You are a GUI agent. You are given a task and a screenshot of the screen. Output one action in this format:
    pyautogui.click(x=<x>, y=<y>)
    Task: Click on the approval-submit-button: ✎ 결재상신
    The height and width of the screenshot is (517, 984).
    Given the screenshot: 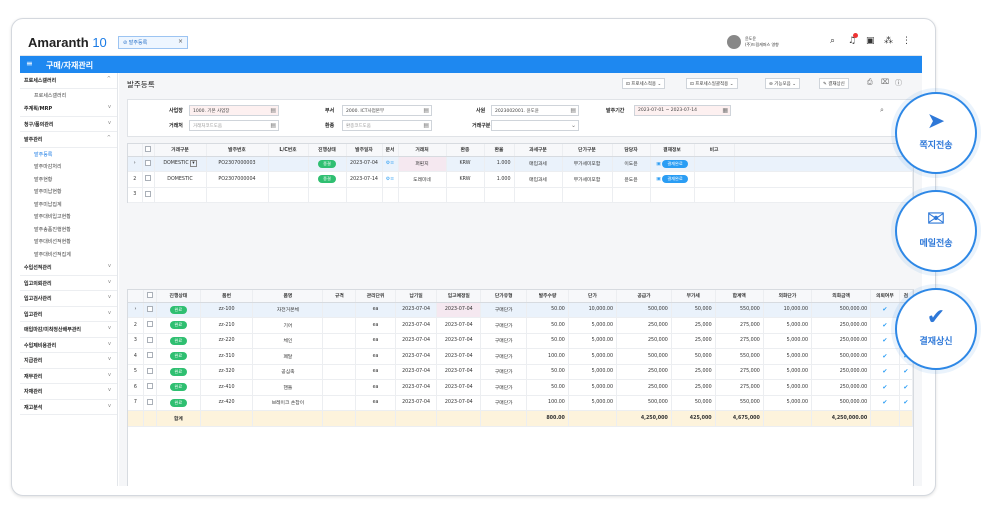 What is the action you would take?
    pyautogui.click(x=834, y=83)
    